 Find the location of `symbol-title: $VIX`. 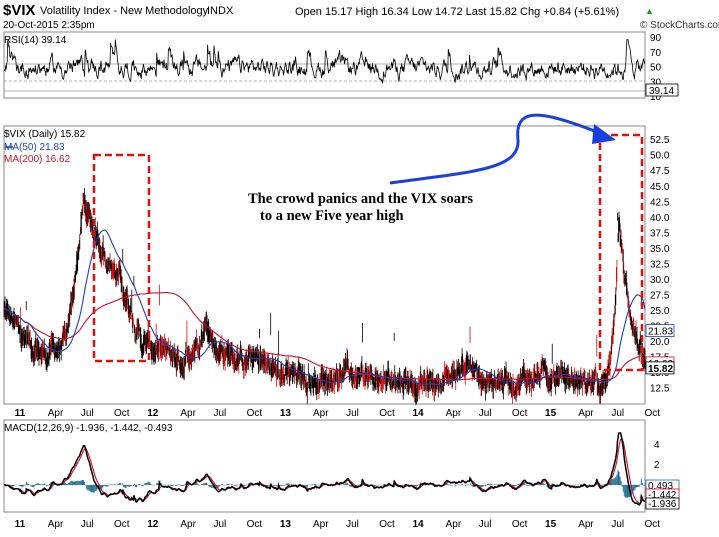

symbol-title: $VIX is located at coordinates (19, 10).